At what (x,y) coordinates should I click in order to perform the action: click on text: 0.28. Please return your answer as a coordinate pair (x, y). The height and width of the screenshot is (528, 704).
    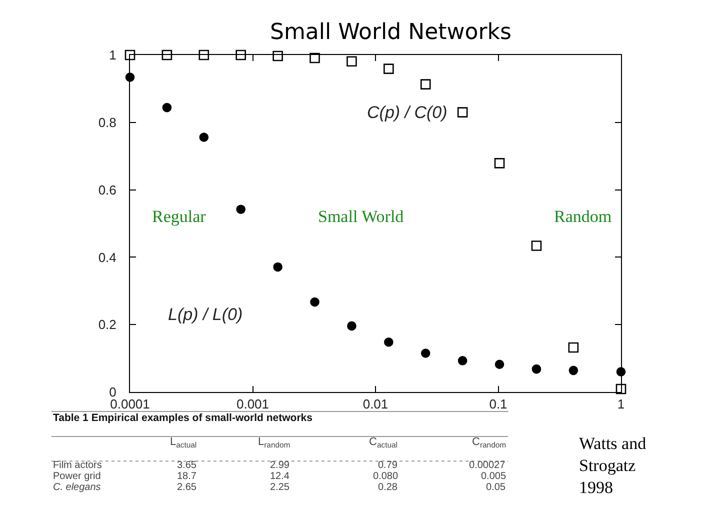
    Looking at the image, I should click on (388, 487).